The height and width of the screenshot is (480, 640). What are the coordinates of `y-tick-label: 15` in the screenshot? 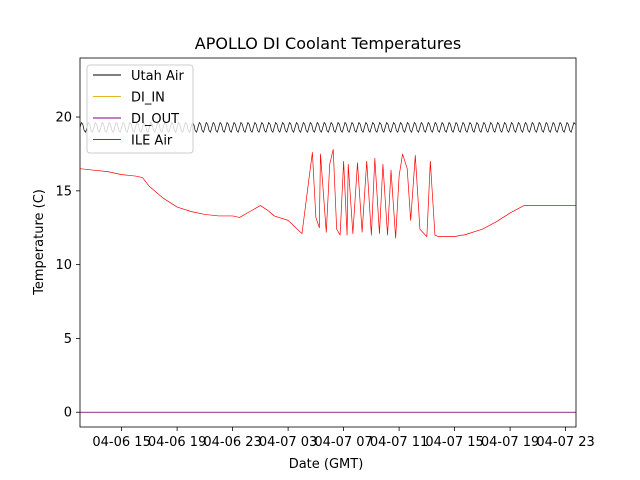 It's located at (63, 191).